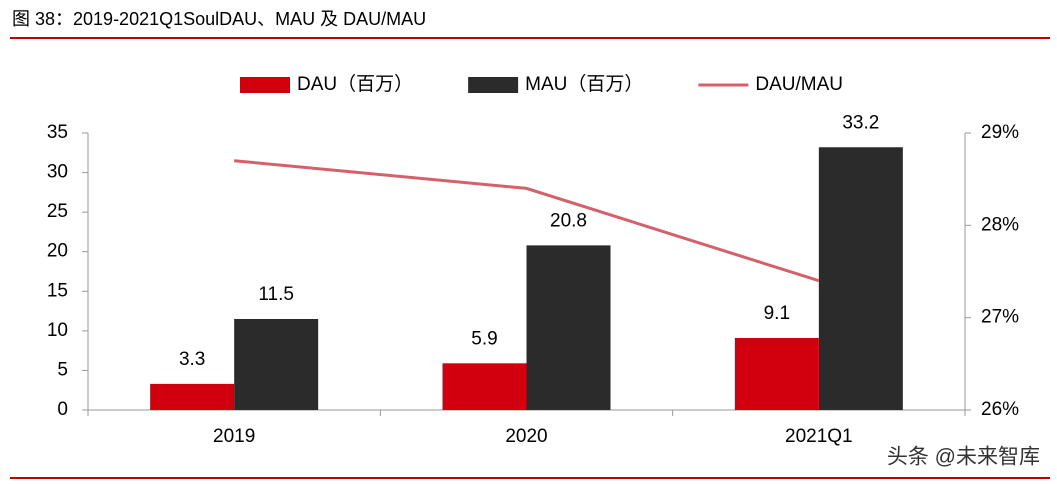 This screenshot has height=484, width=1057. Describe the element at coordinates (963, 457) in the screenshot. I see `watermark: 头条 @未来智库` at that location.